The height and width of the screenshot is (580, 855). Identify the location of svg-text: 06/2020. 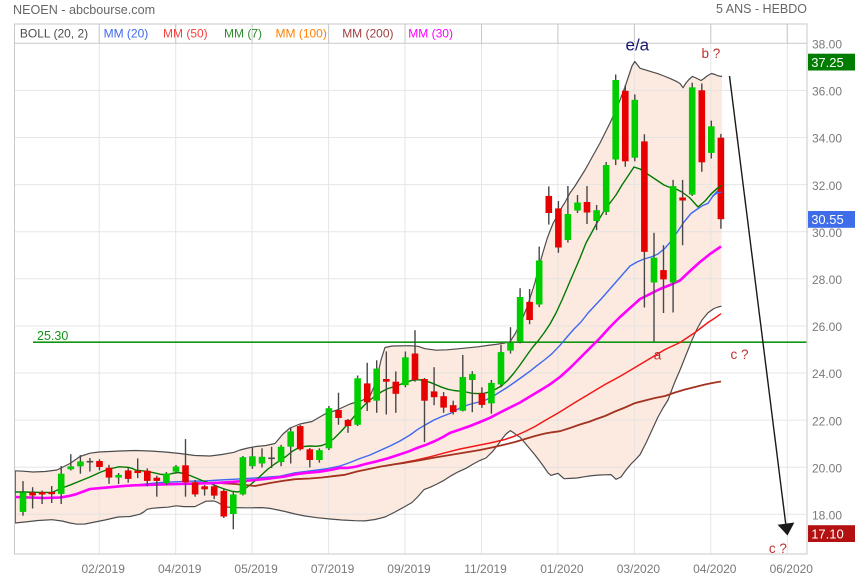
(792, 569).